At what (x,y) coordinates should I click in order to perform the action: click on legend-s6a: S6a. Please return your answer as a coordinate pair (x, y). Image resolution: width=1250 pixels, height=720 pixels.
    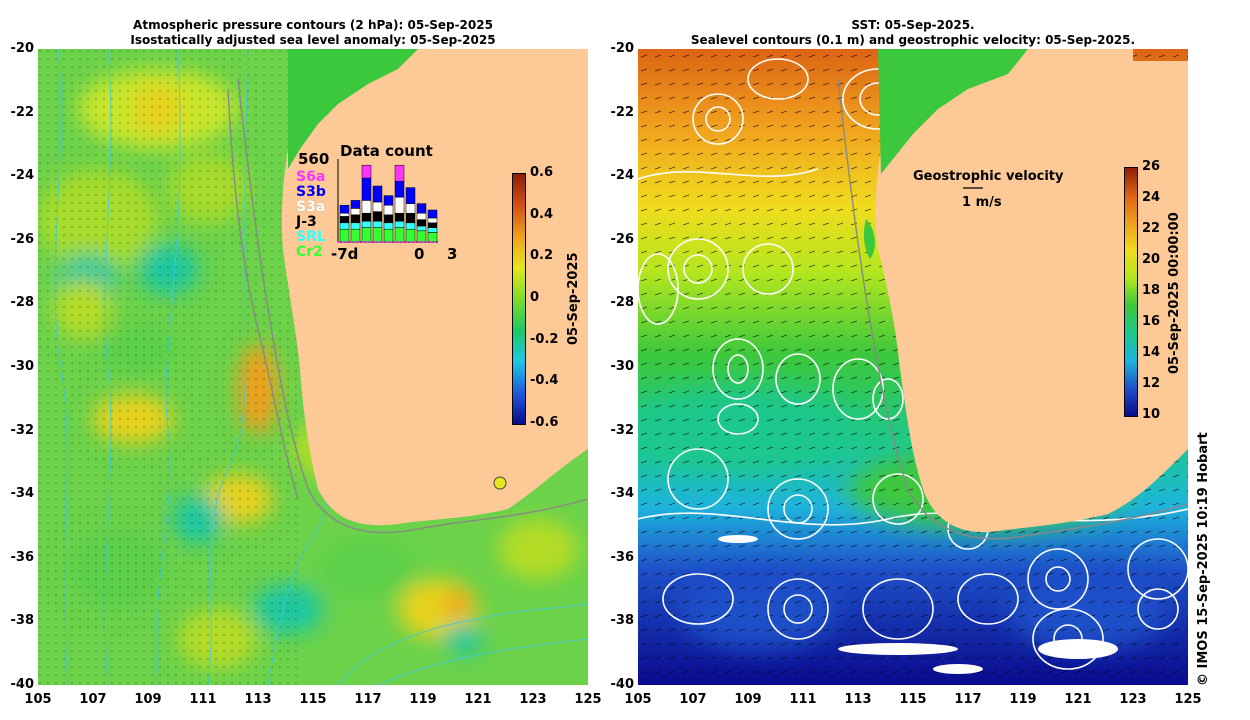
    Looking at the image, I should click on (311, 177).